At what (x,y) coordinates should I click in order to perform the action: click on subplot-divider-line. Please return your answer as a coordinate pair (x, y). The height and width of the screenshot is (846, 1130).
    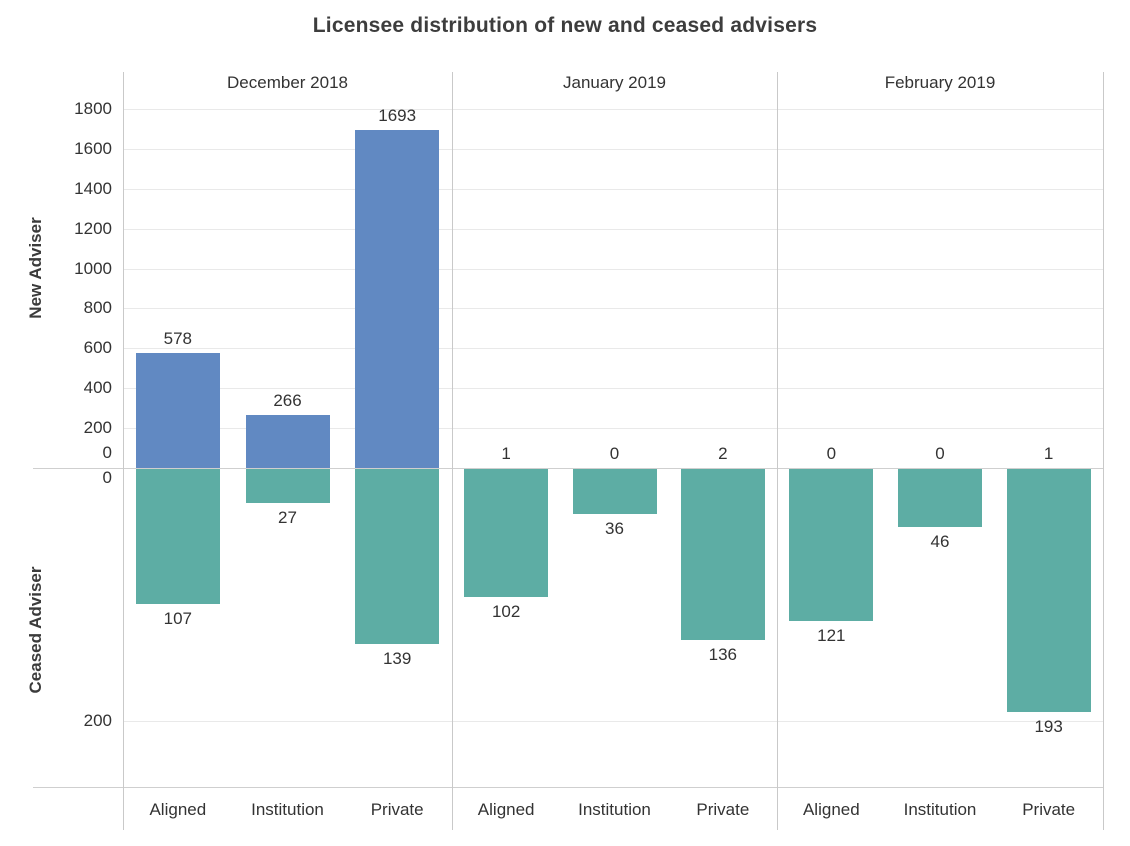
    Looking at the image, I should click on (568, 468).